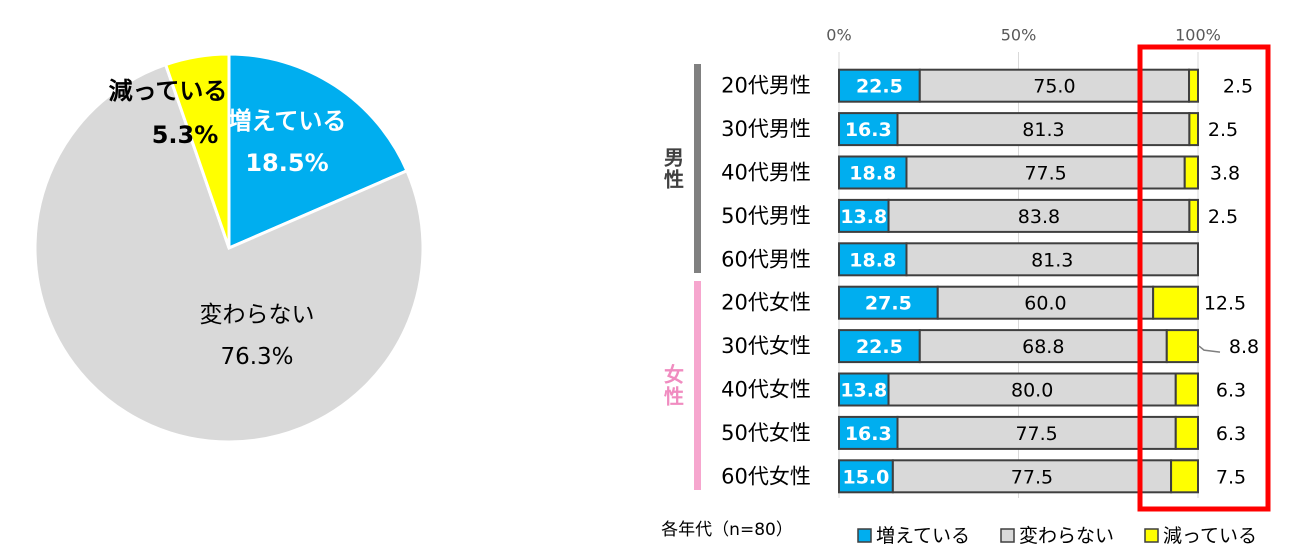 This screenshot has width=1297, height=557. What do you see at coordinates (1244, 347) in the screenshot?
I see `data-label-decrease: 8.8` at bounding box center [1244, 347].